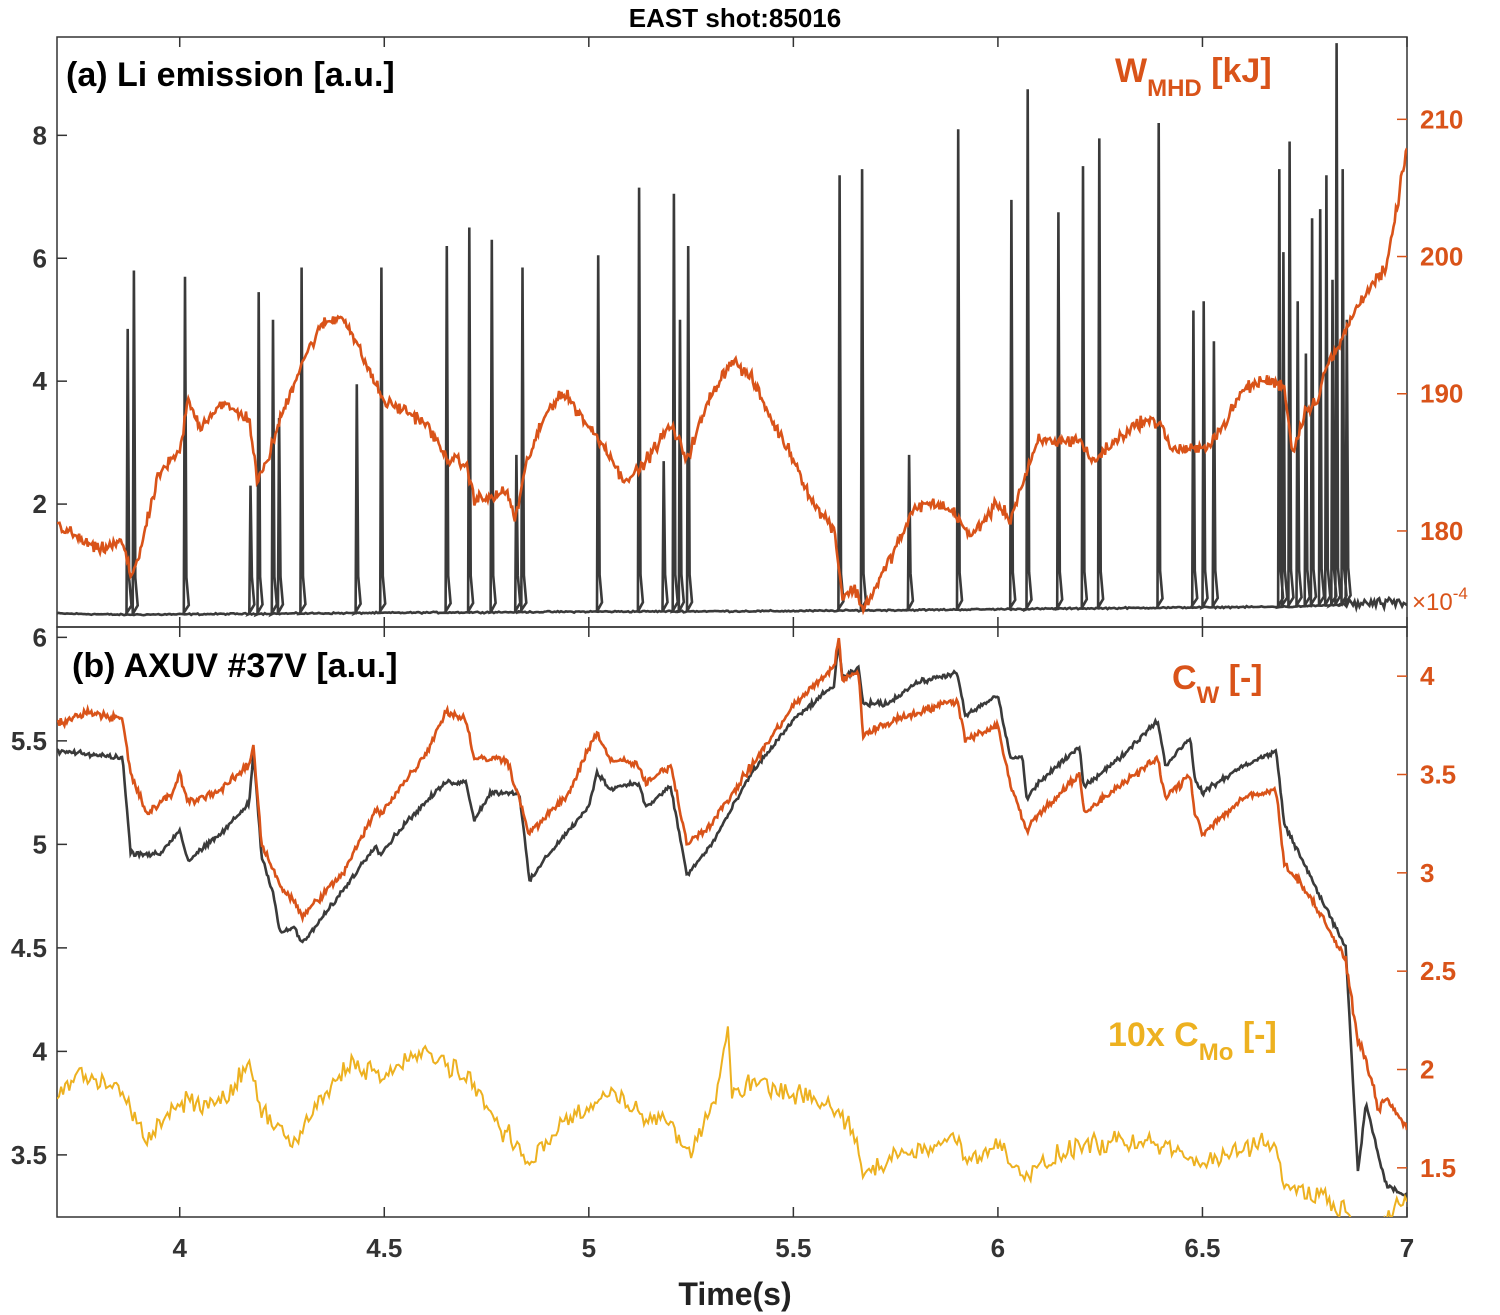  I want to click on left-tick-label: 8, so click(40, 135).